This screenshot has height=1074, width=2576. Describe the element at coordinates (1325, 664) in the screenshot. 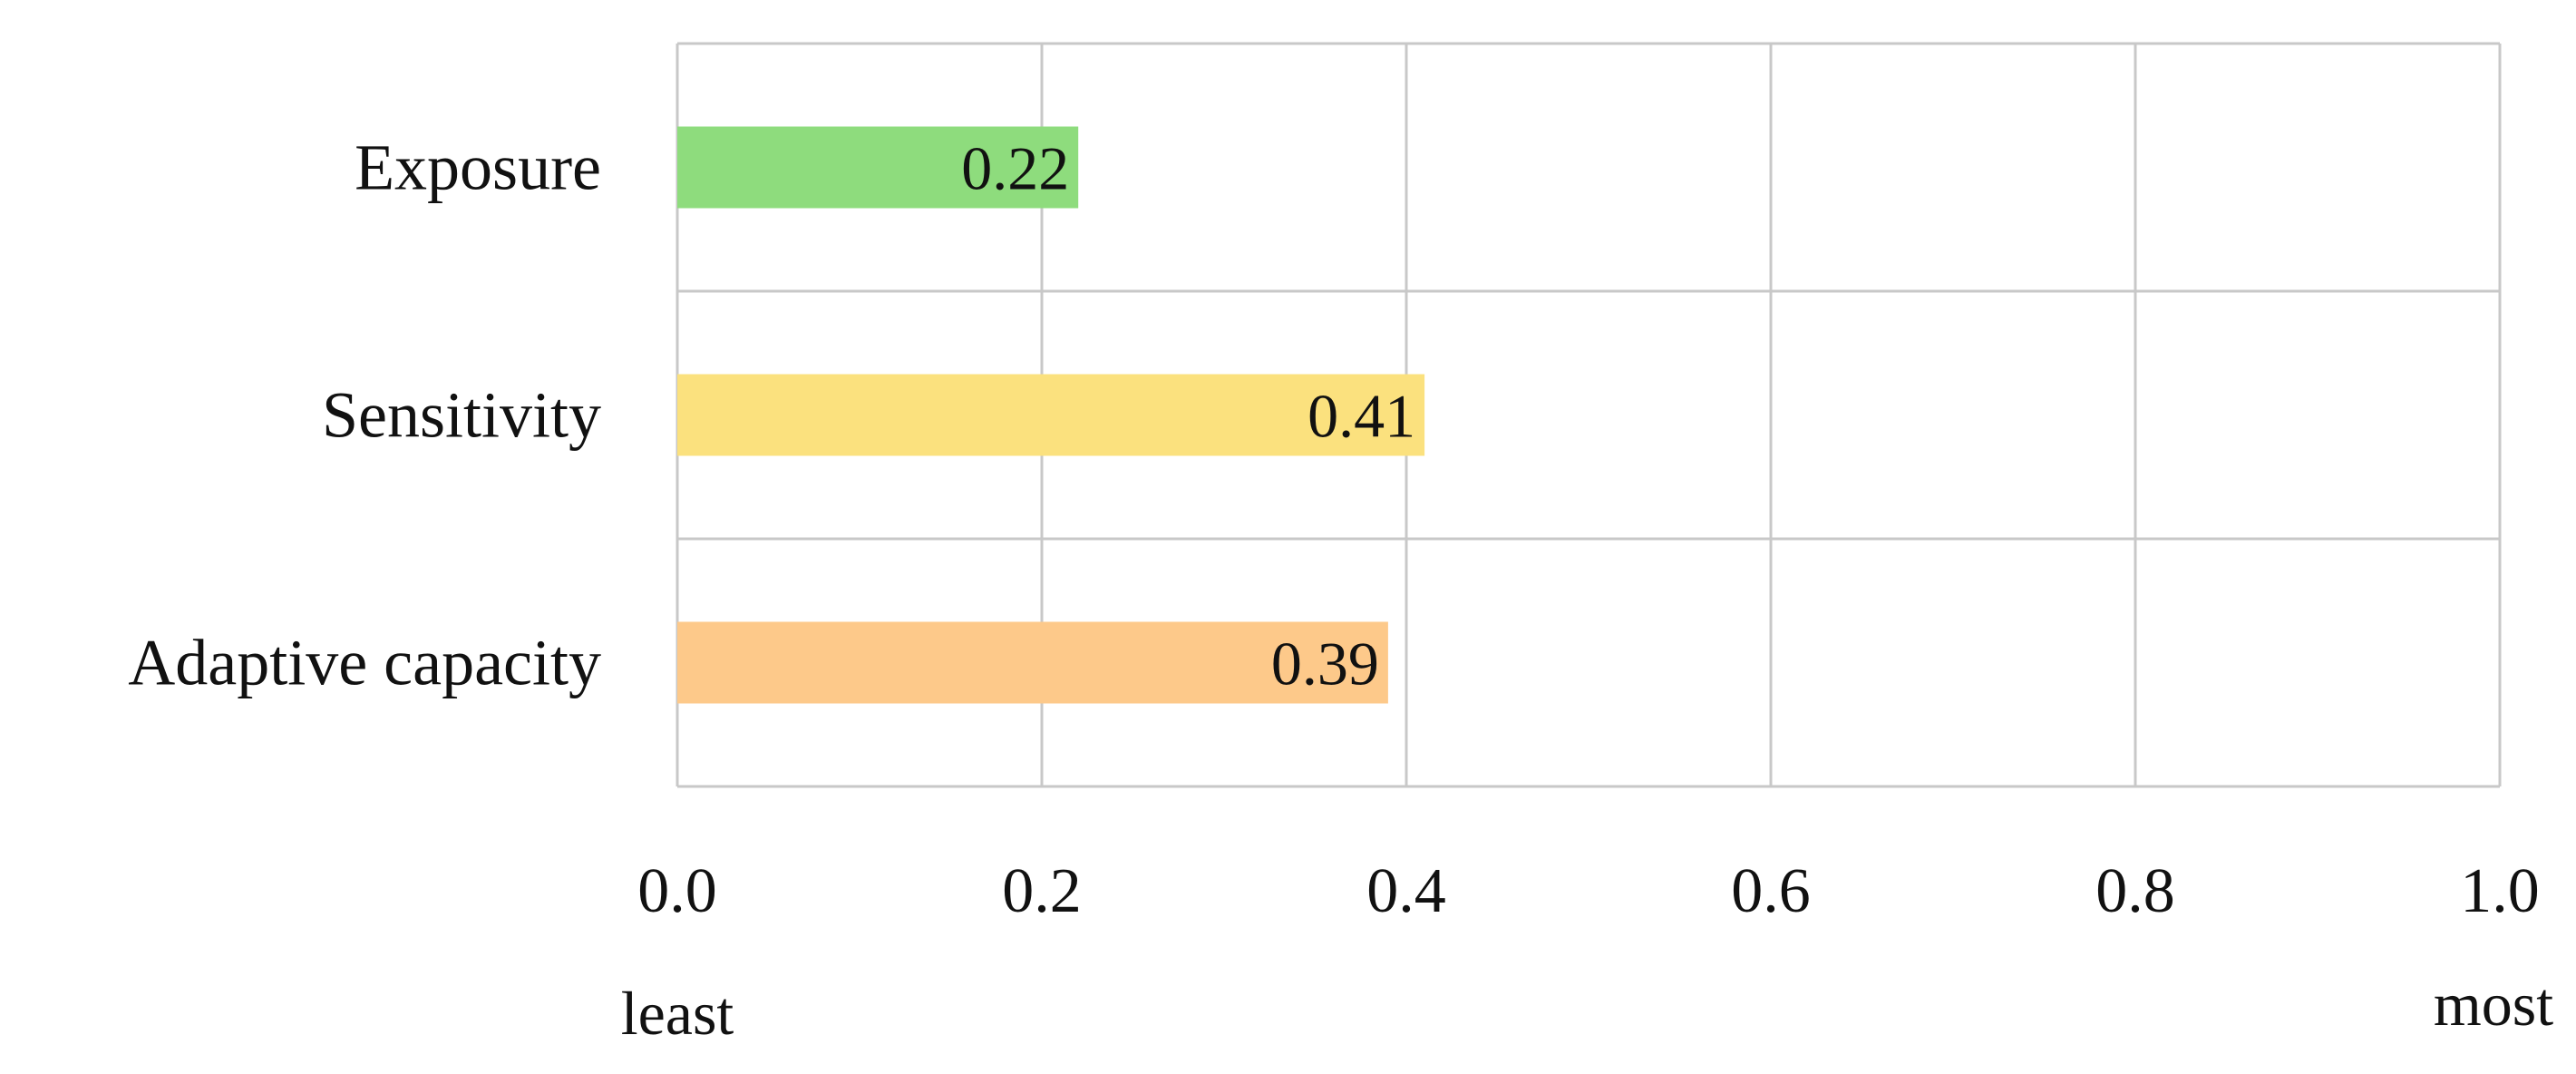

I see `value-label-2: 0.39` at that location.